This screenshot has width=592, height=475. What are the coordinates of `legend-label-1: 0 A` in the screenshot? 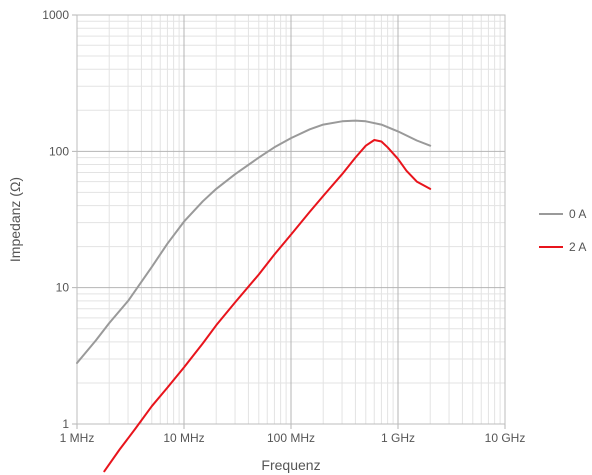 It's located at (577, 214).